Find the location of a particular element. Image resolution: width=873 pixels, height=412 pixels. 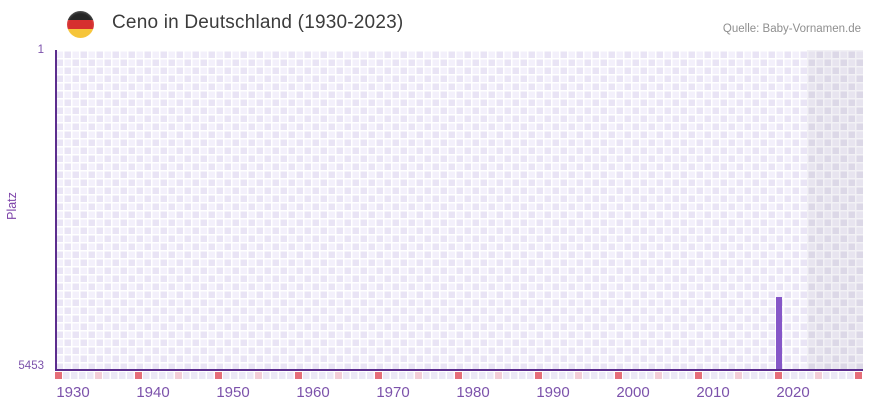

x-tick-1950 is located at coordinates (218, 375).